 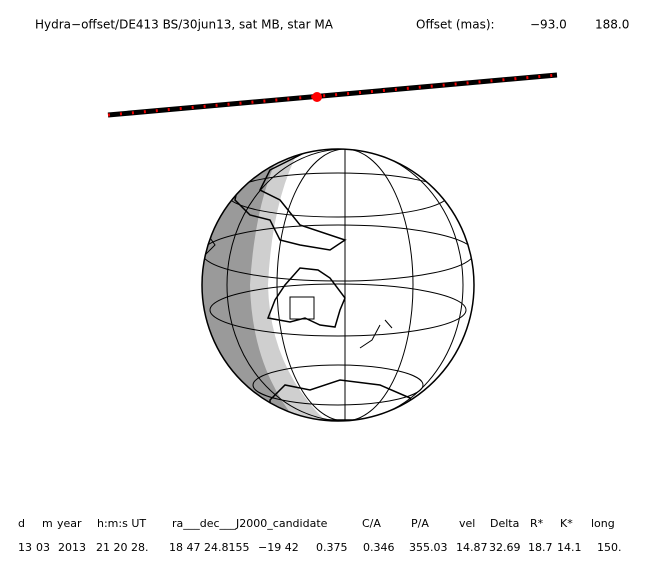 What do you see at coordinates (332, 95) in the screenshot?
I see `track` at bounding box center [332, 95].